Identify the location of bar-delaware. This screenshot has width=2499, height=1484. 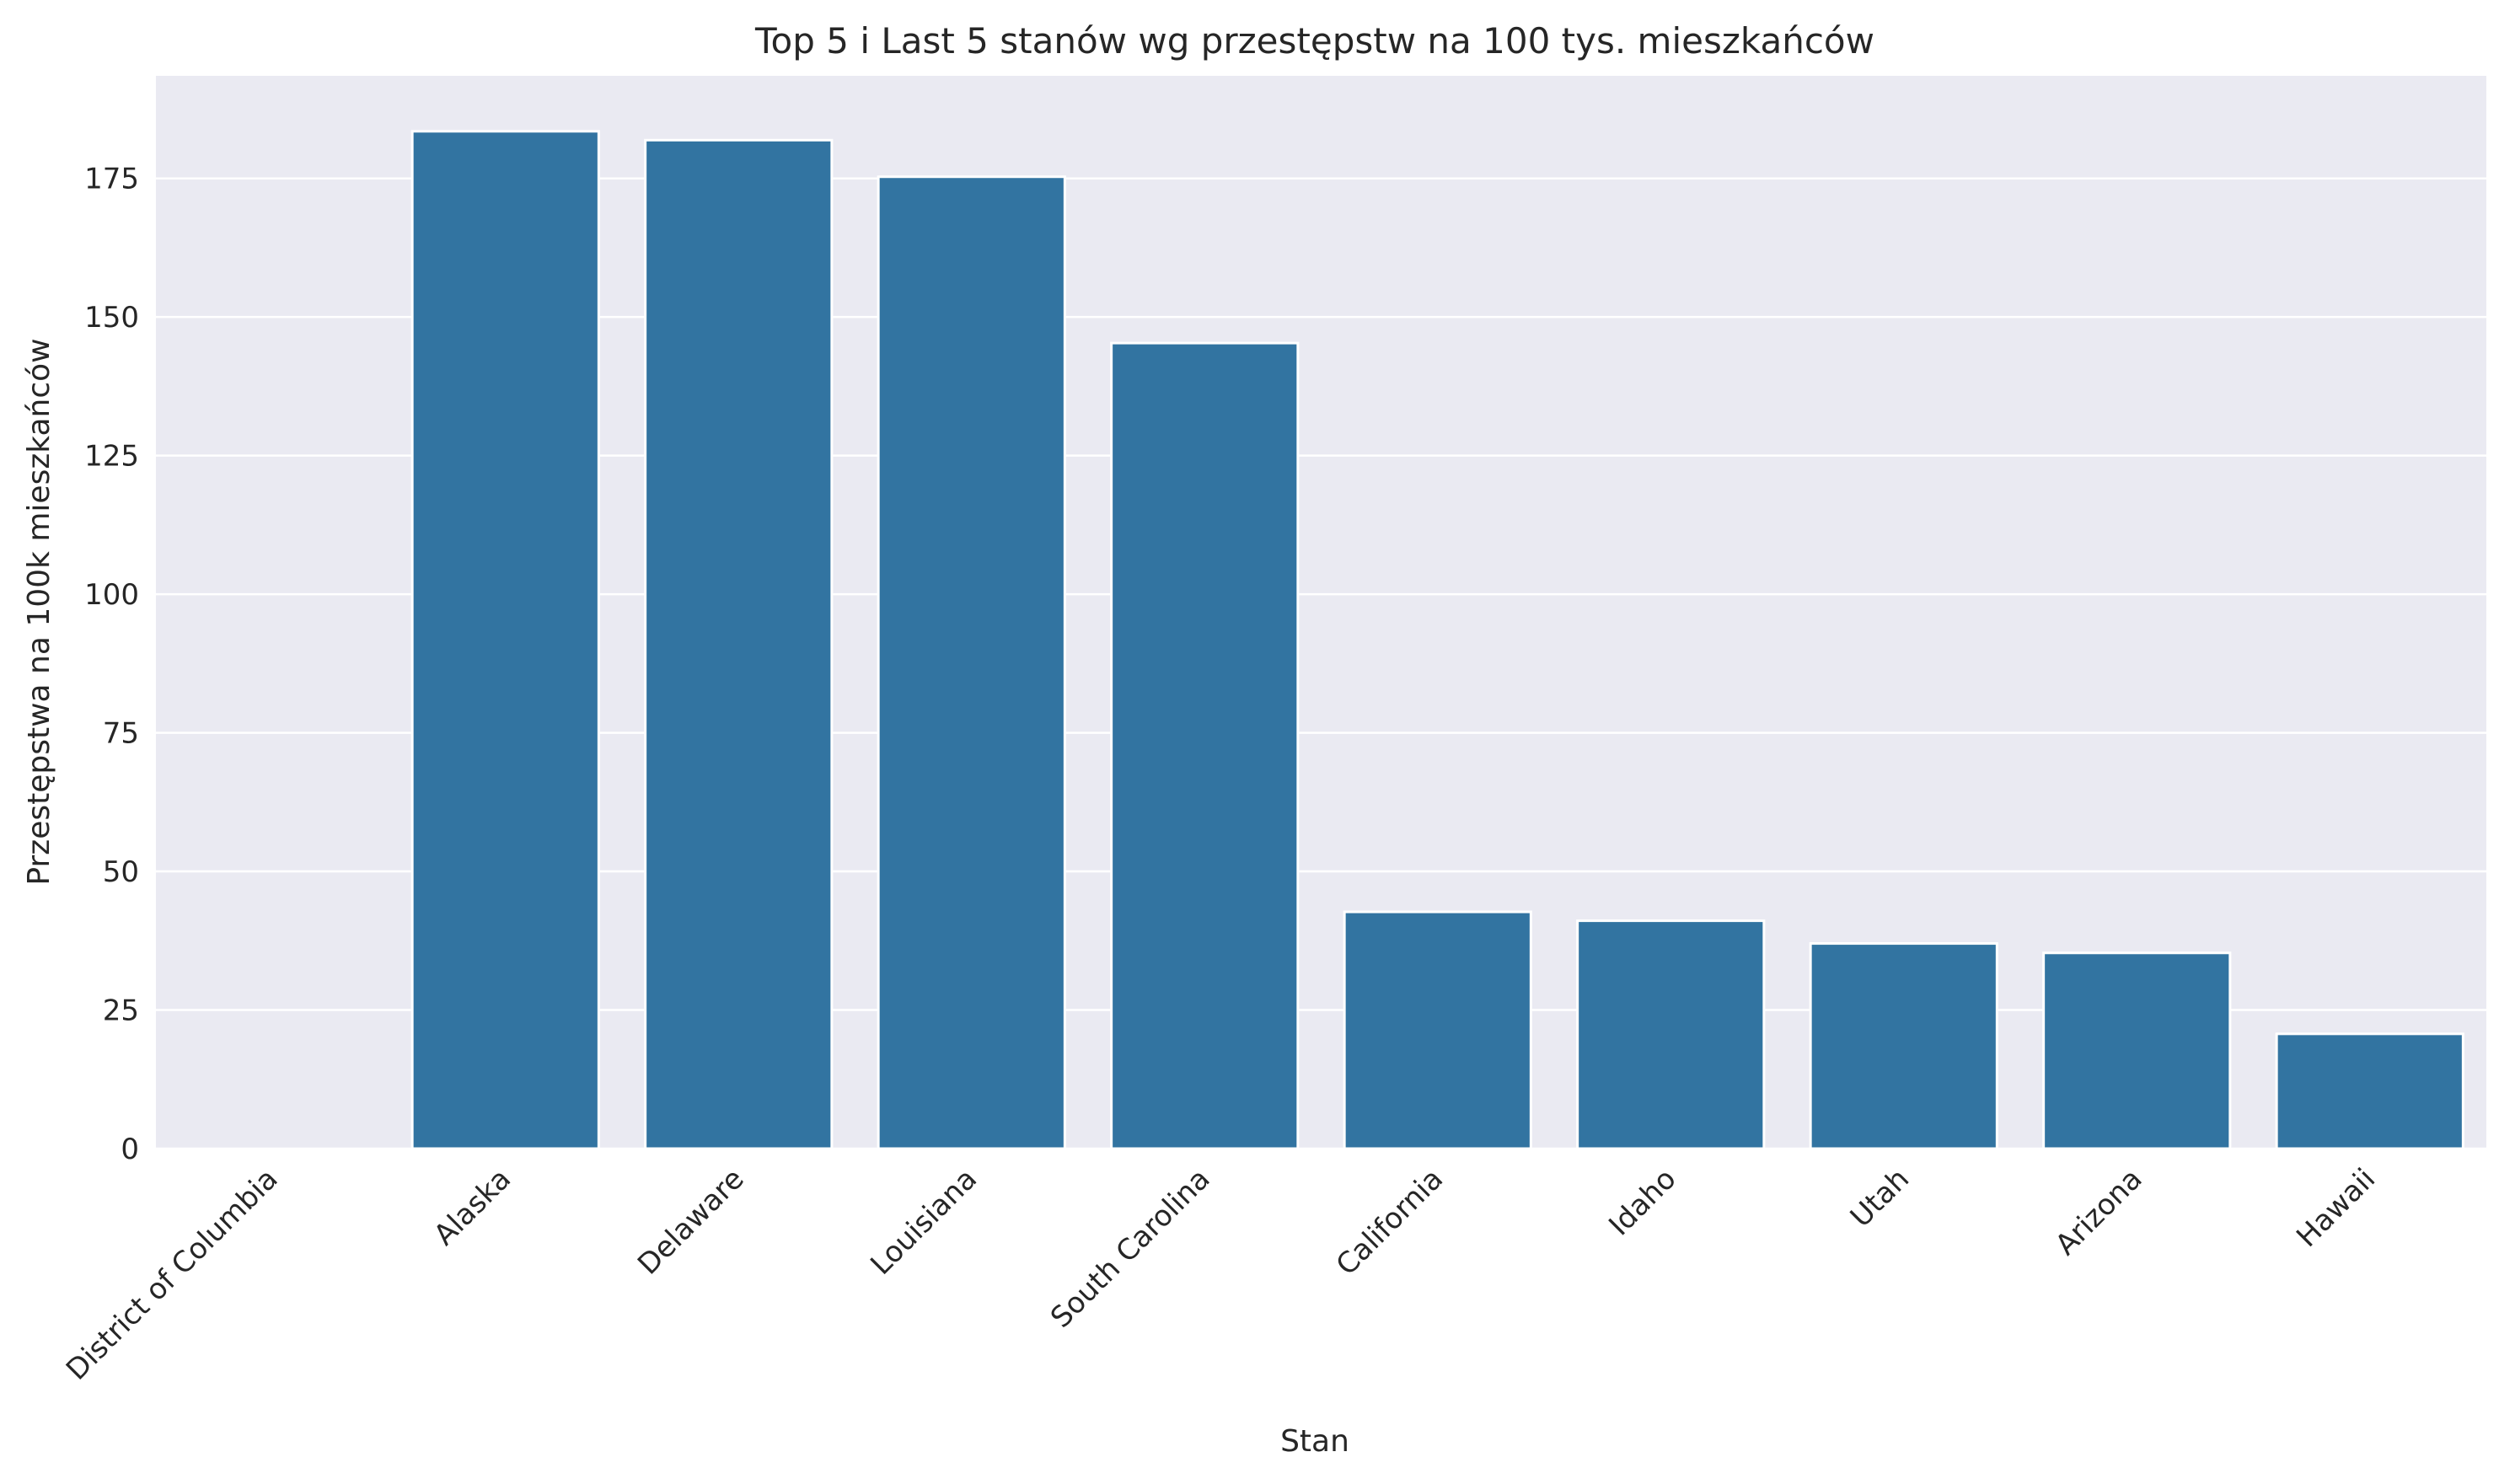
(739, 644).